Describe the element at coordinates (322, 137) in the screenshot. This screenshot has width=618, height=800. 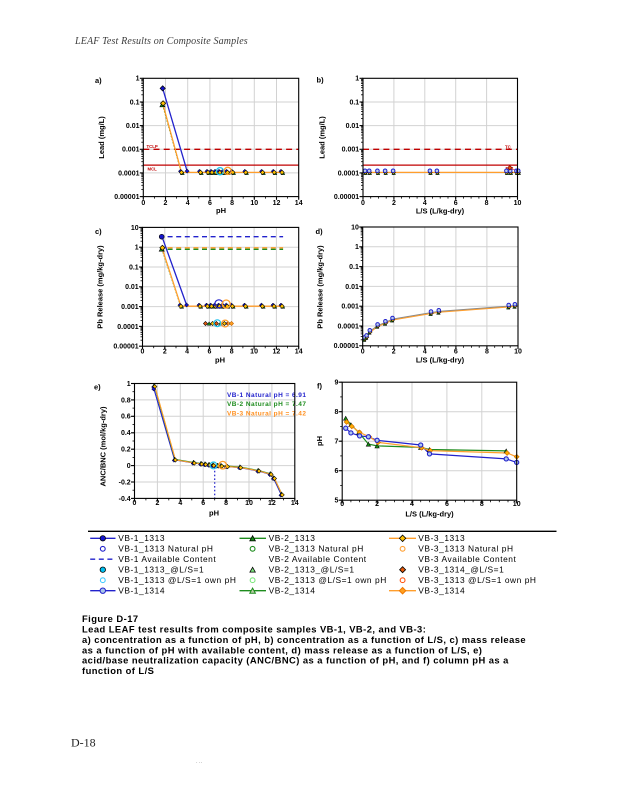
I see `svg-text: Lead (mg/L)` at that location.